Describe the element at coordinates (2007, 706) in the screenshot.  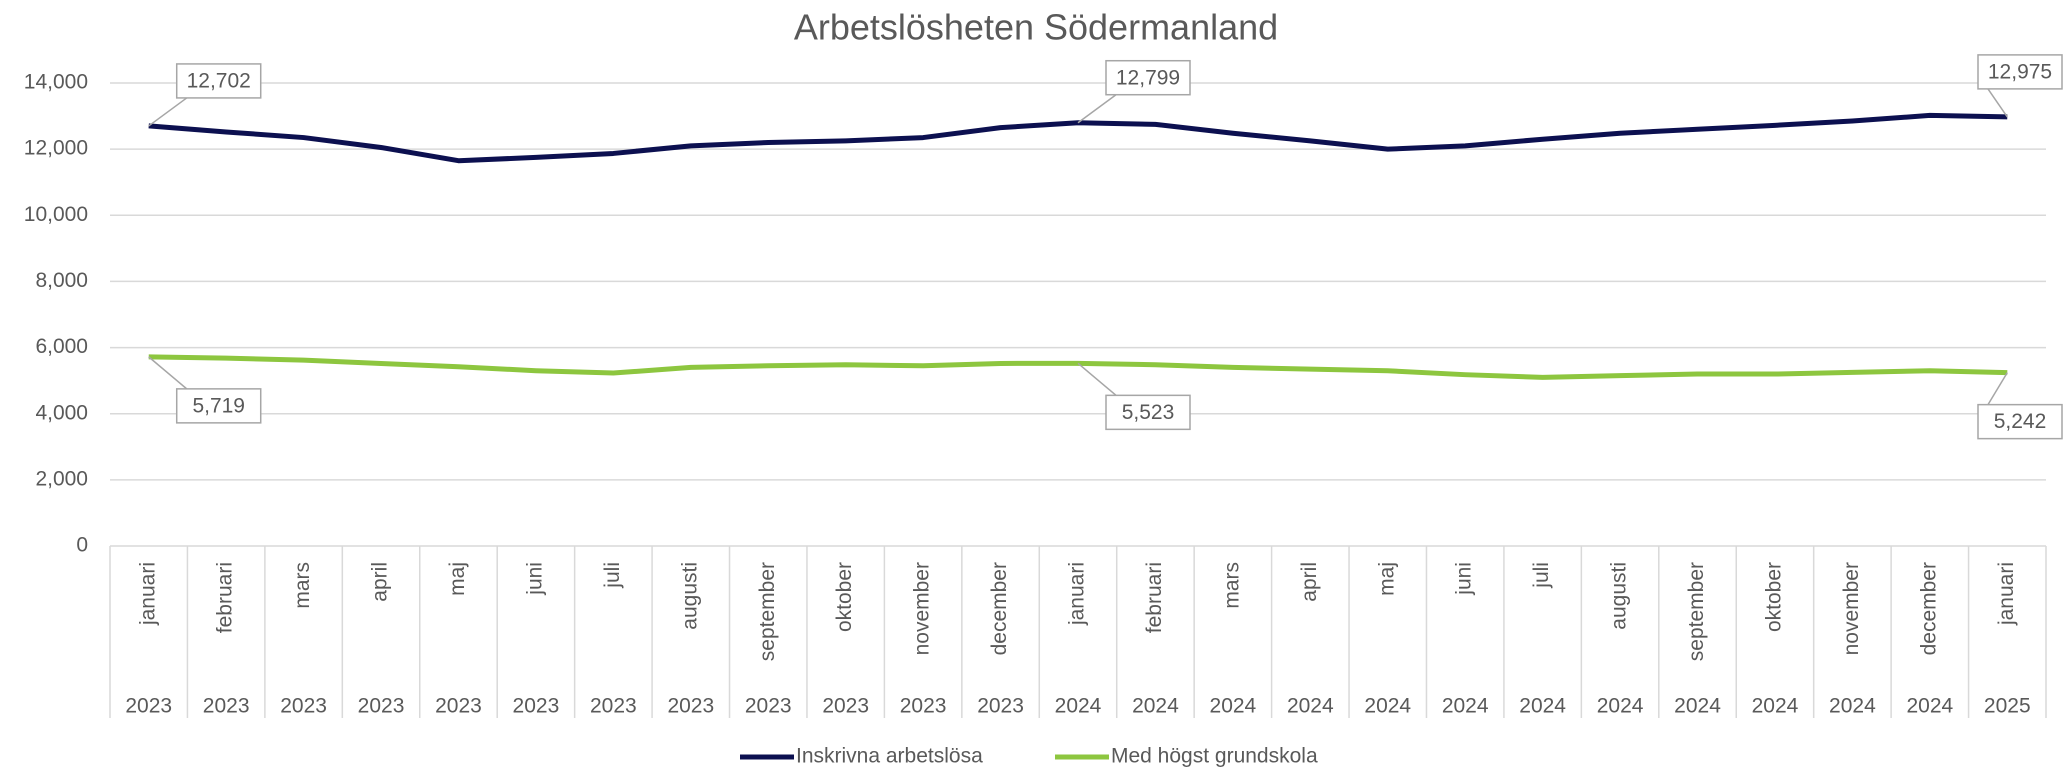
I see `x-year-label: 2025` at that location.